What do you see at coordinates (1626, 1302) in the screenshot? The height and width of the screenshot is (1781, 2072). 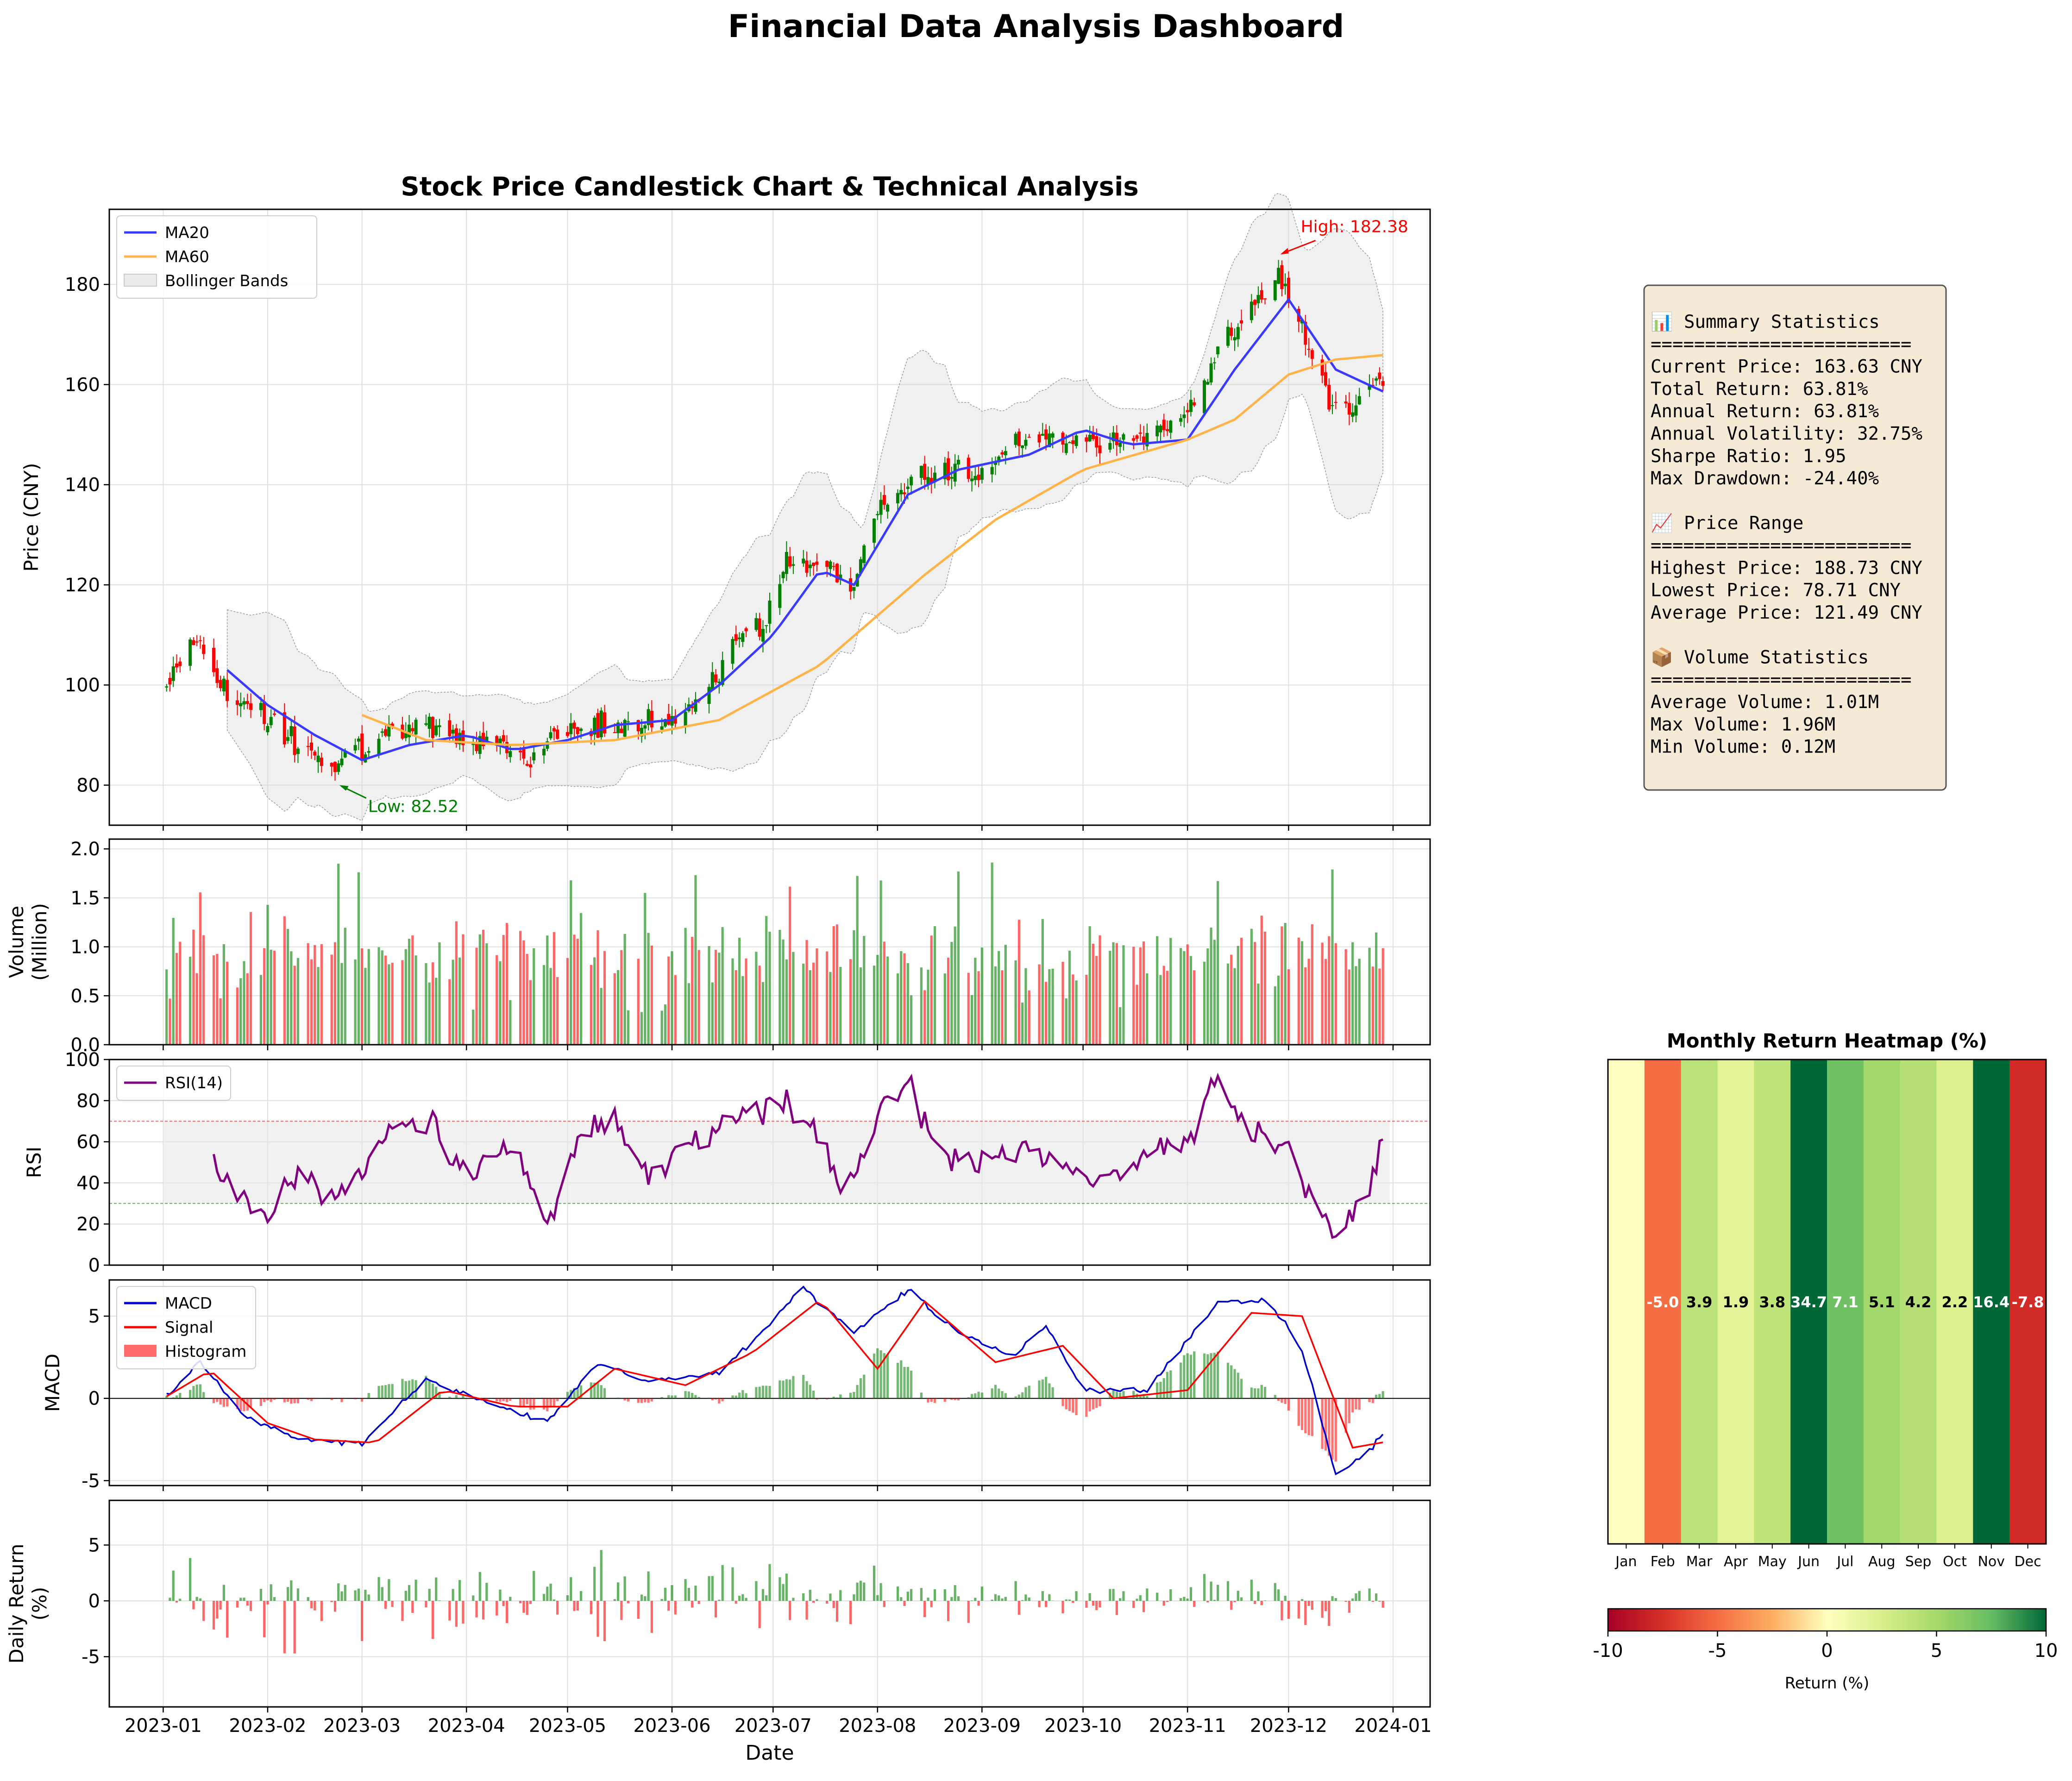 I see `heatmap-cell` at bounding box center [1626, 1302].